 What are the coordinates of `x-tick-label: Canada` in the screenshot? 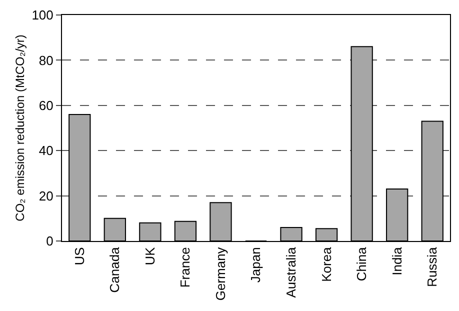 It's located at (114, 269).